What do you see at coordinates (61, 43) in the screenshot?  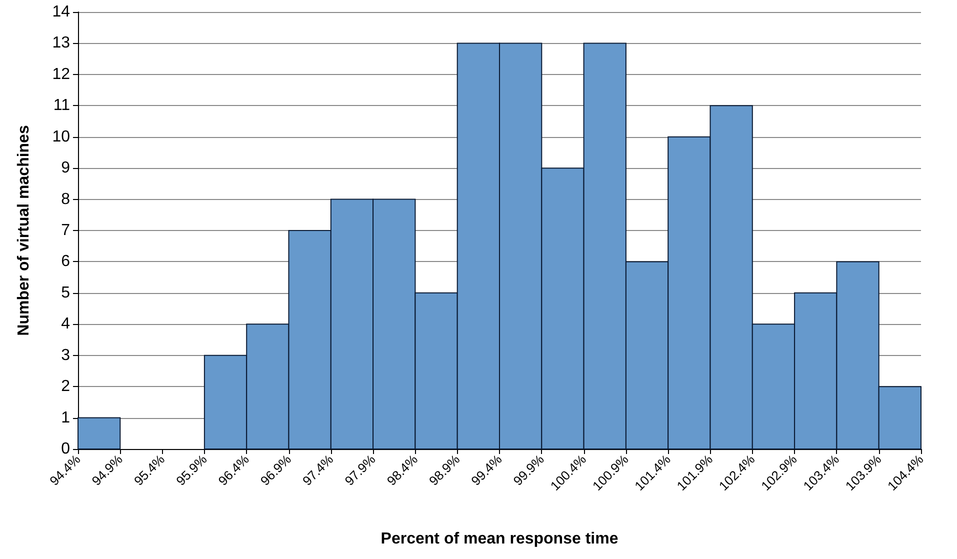 I see `y-tick-label: 13` at bounding box center [61, 43].